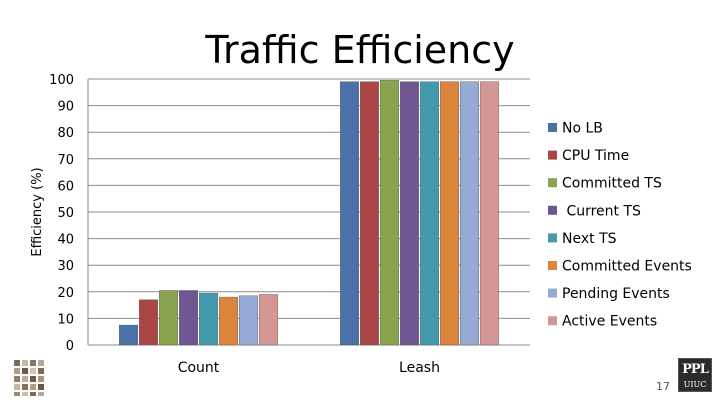  I want to click on y-tick-label: 100, so click(61, 80).